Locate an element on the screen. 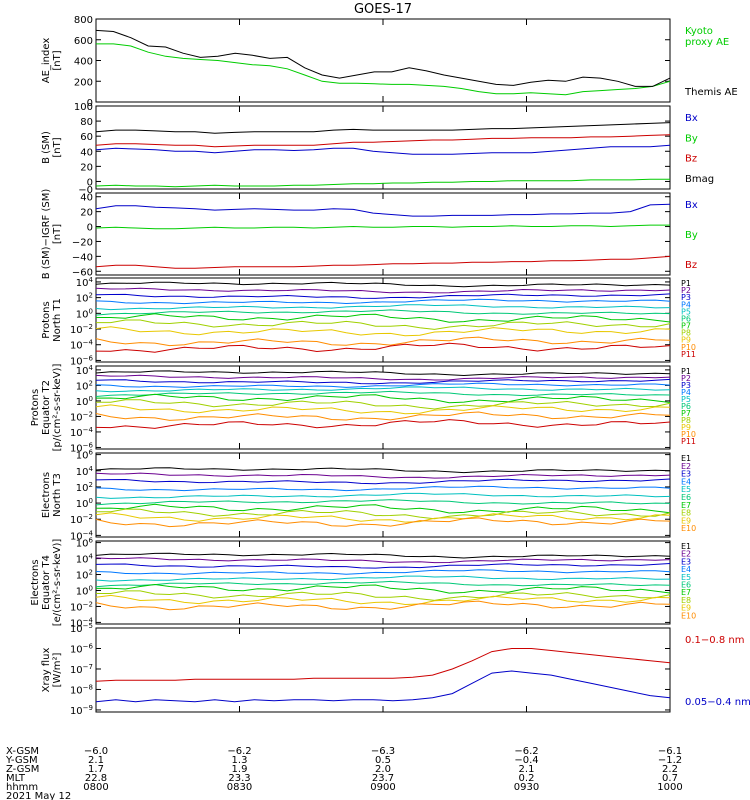 The width and height of the screenshot is (750, 800). channel-label: E7 is located at coordinates (686, 592).